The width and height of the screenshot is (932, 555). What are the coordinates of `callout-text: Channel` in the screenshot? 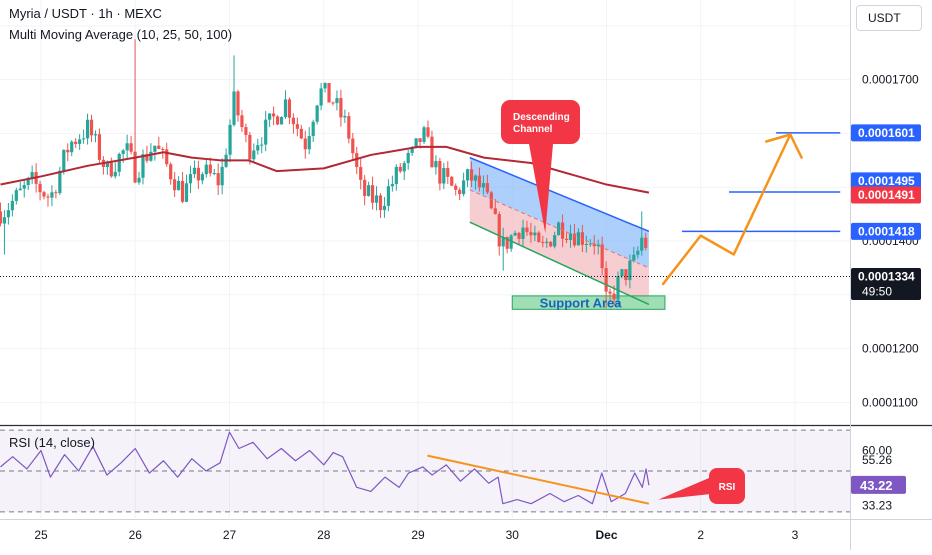 It's located at (533, 129).